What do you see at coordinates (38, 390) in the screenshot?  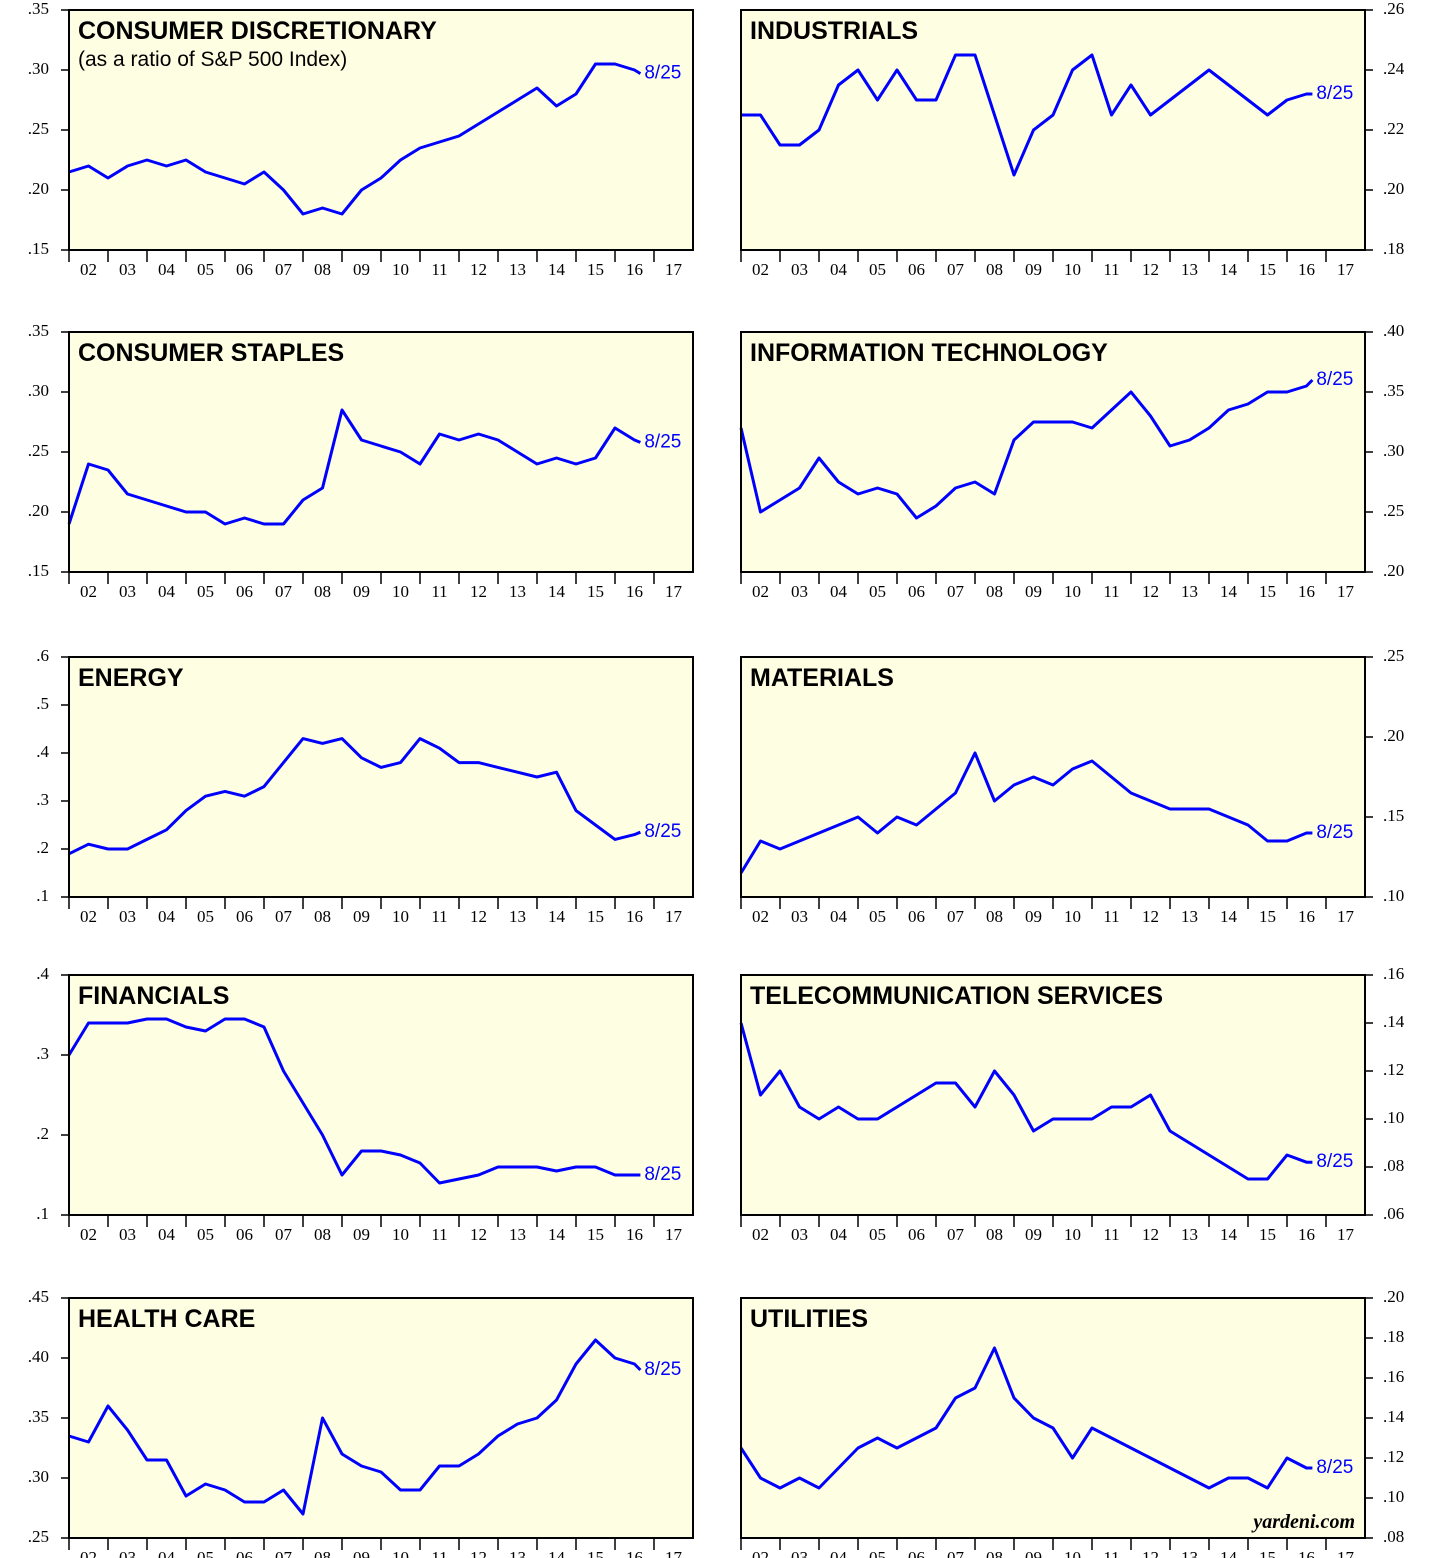 I see `y-tick-label: .30` at bounding box center [38, 390].